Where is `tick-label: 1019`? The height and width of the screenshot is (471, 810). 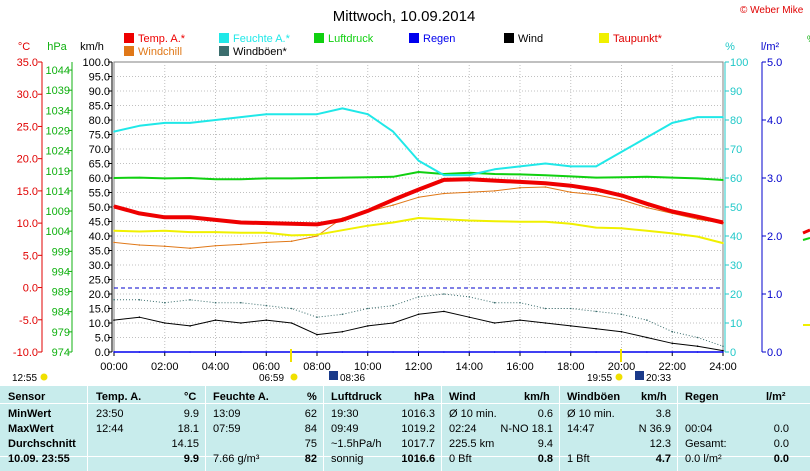
tick-label: 1019 is located at coordinates (58, 172).